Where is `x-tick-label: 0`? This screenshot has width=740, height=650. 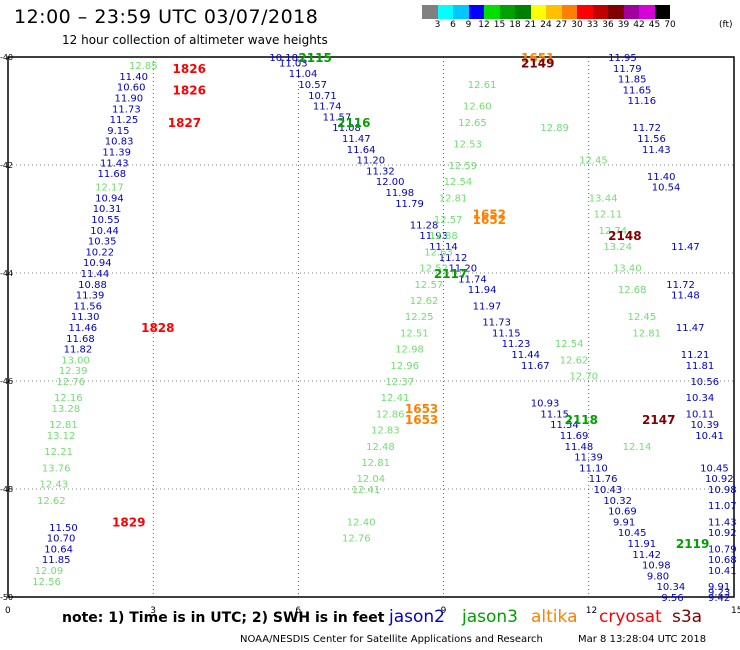
x-tick-label: 0 is located at coordinates (8, 611).